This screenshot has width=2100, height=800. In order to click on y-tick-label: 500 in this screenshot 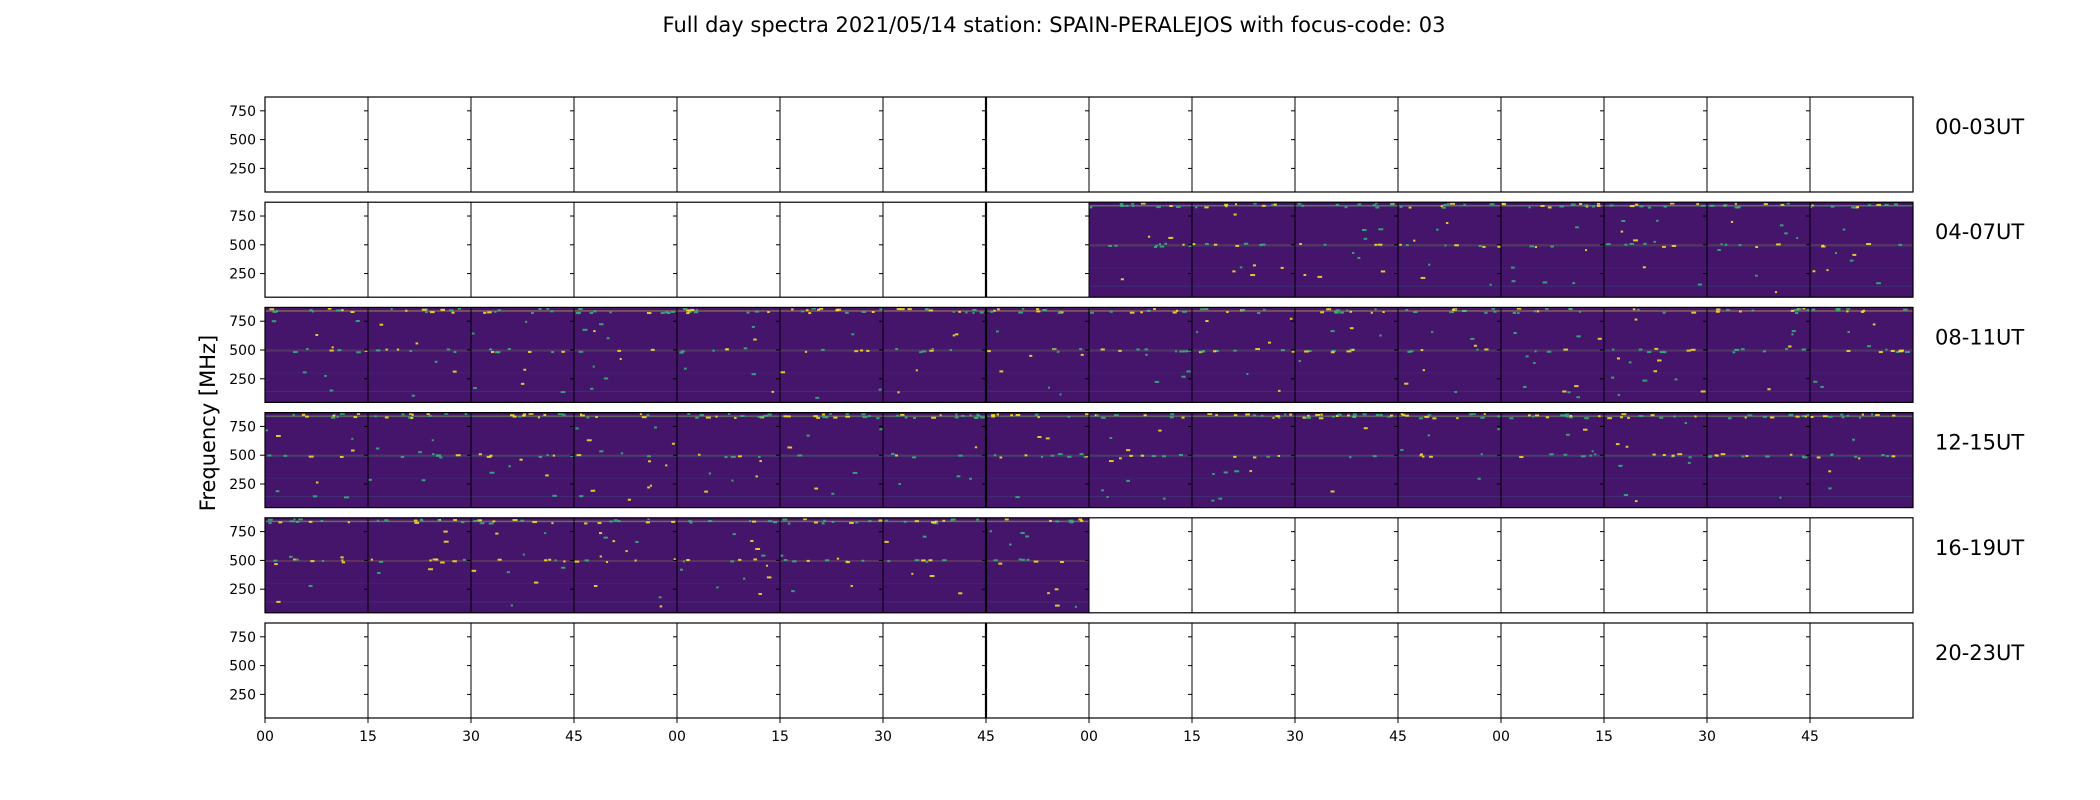, I will do `click(242, 141)`.